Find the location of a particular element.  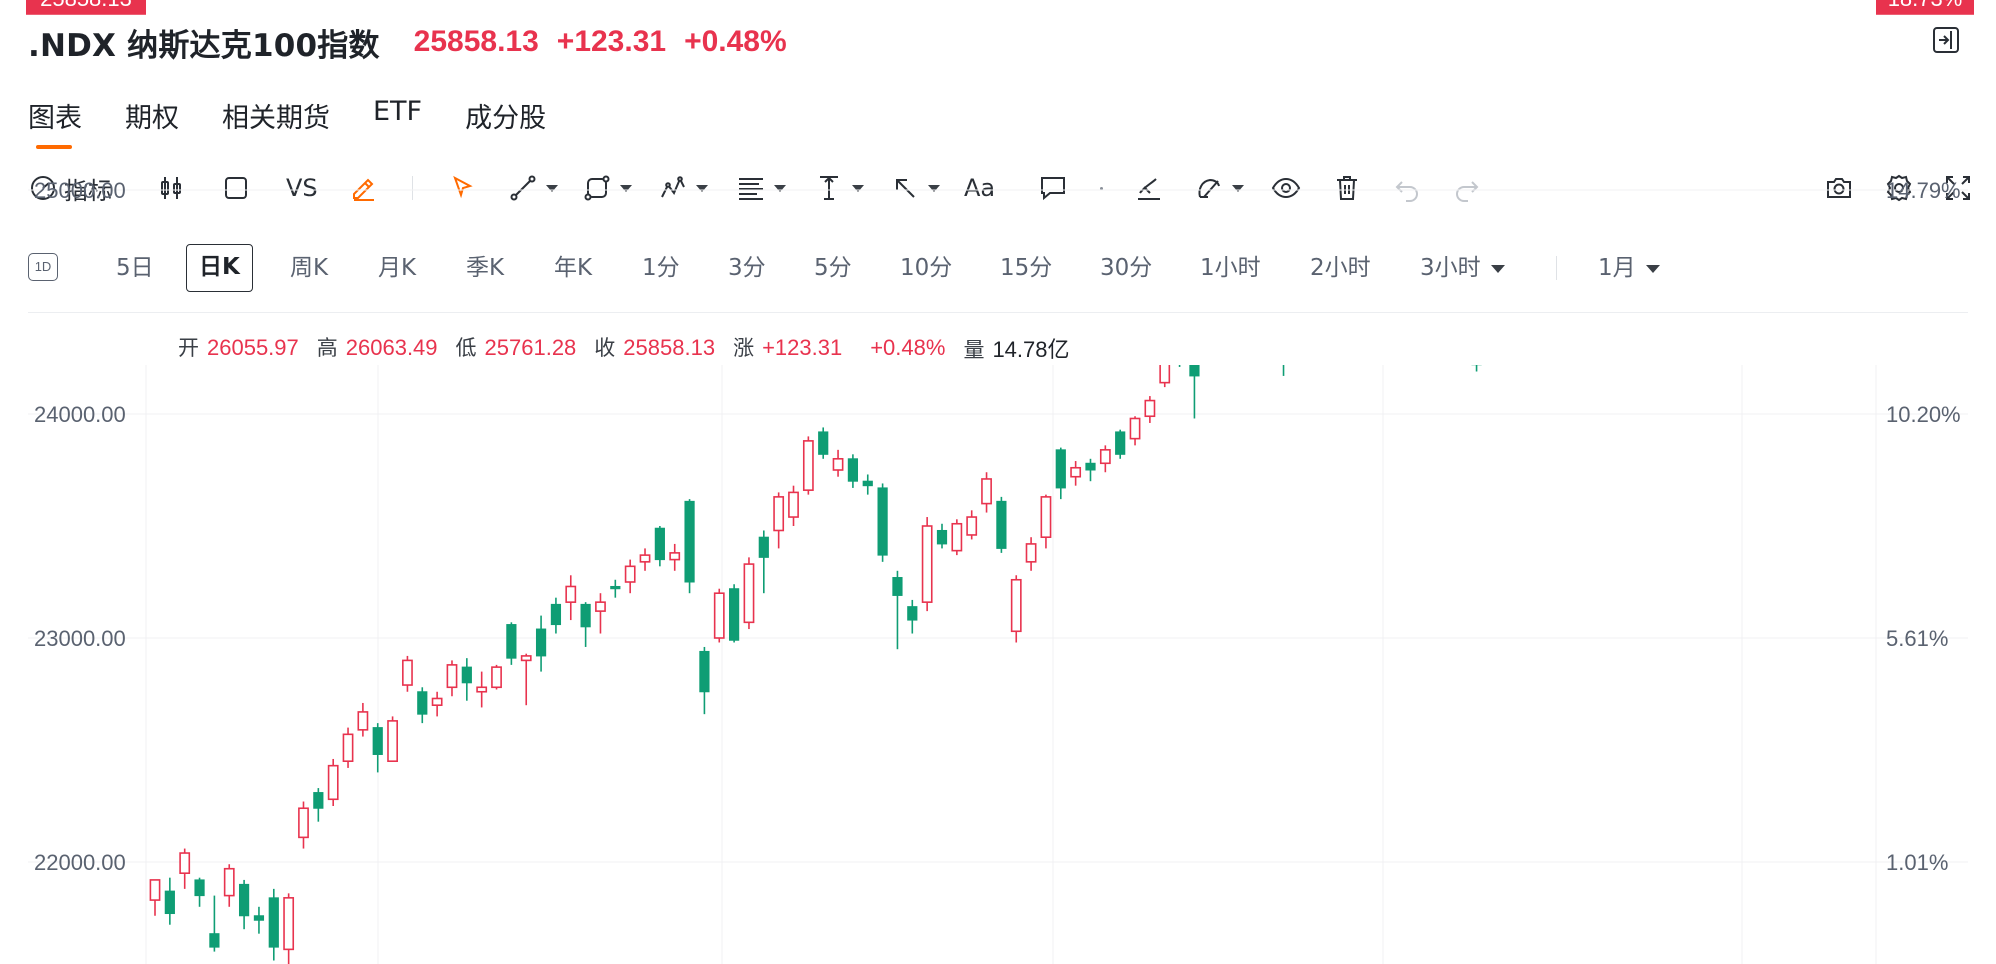

arrow-tool is located at coordinates (915, 188).